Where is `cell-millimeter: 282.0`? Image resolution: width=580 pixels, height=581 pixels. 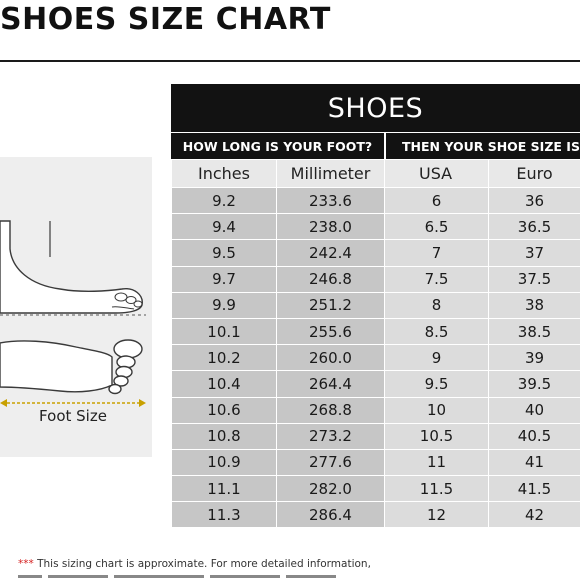
cell-millimeter: 282.0 is located at coordinates (331, 489).